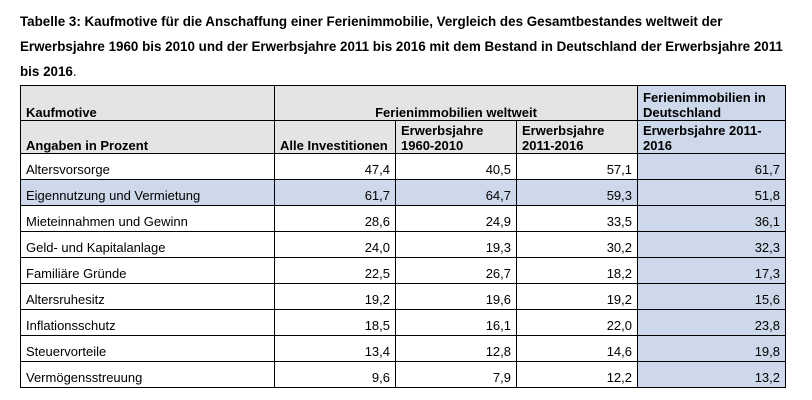  Describe the element at coordinates (335, 218) in the screenshot. I see `cell-alle: 28,6` at that location.